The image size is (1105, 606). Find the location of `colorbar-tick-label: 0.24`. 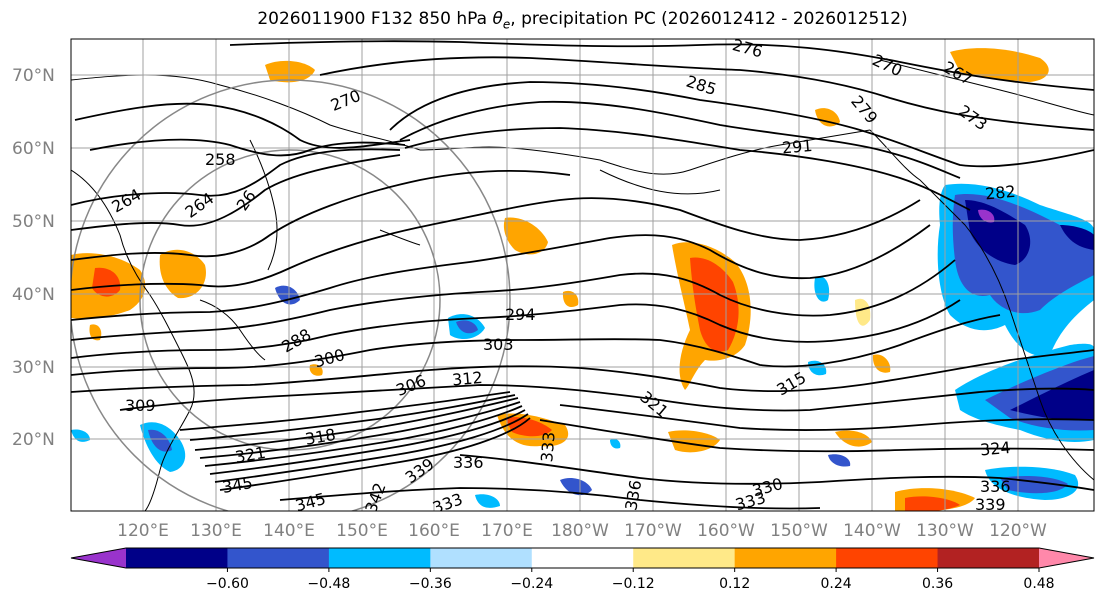

colorbar-tick-label: 0.24 is located at coordinates (836, 584).